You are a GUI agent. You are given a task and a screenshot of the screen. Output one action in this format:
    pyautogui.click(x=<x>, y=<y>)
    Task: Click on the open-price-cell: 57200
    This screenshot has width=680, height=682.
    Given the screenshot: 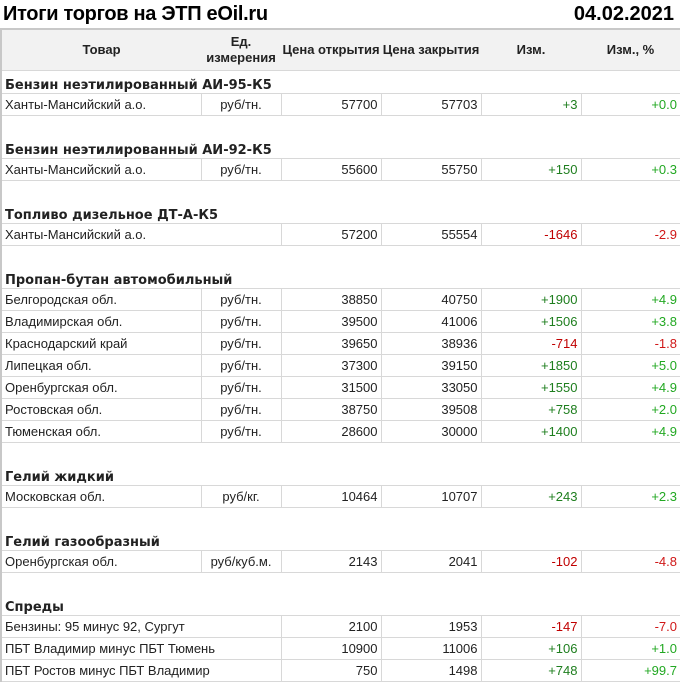 What is the action you would take?
    pyautogui.click(x=330, y=234)
    